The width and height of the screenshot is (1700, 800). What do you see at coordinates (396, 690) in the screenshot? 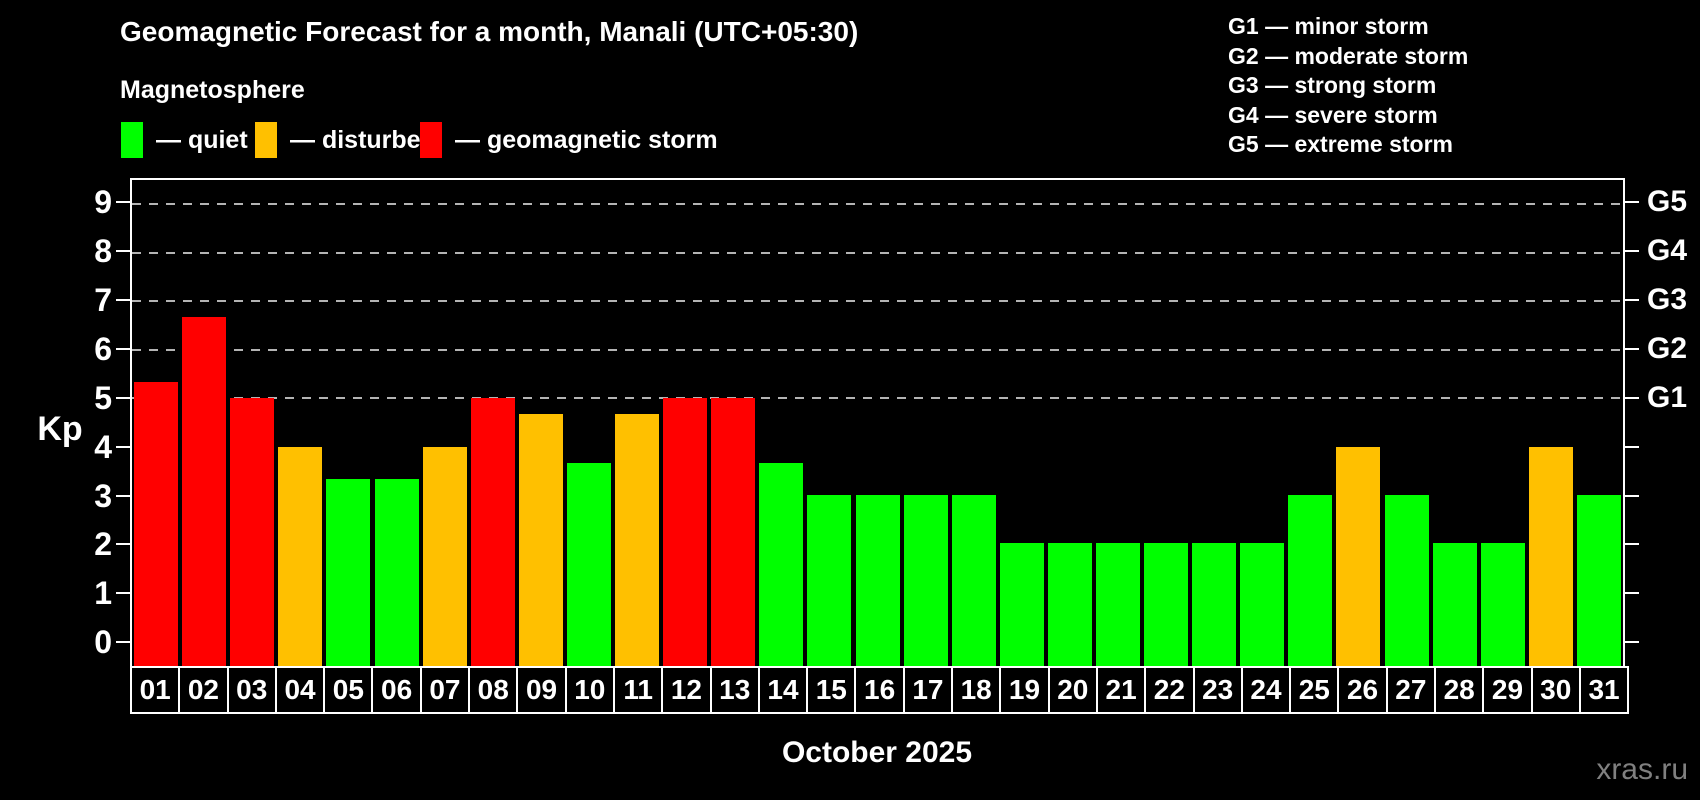
I see `day-label-06: 06` at bounding box center [396, 690].